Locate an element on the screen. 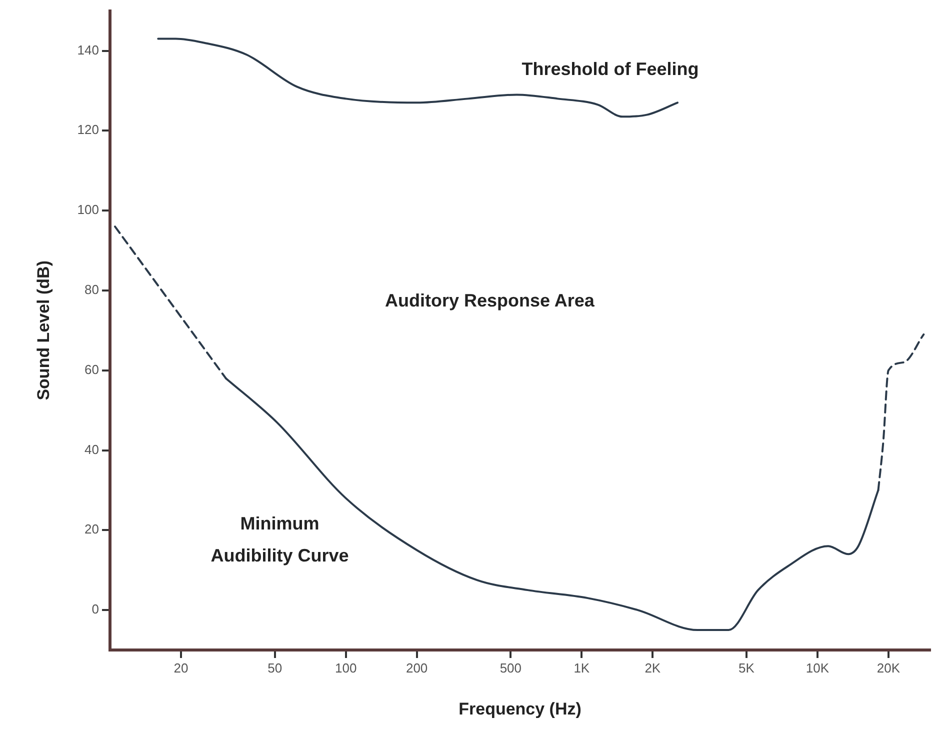  x-tick-label: 100 is located at coordinates (345, 668).